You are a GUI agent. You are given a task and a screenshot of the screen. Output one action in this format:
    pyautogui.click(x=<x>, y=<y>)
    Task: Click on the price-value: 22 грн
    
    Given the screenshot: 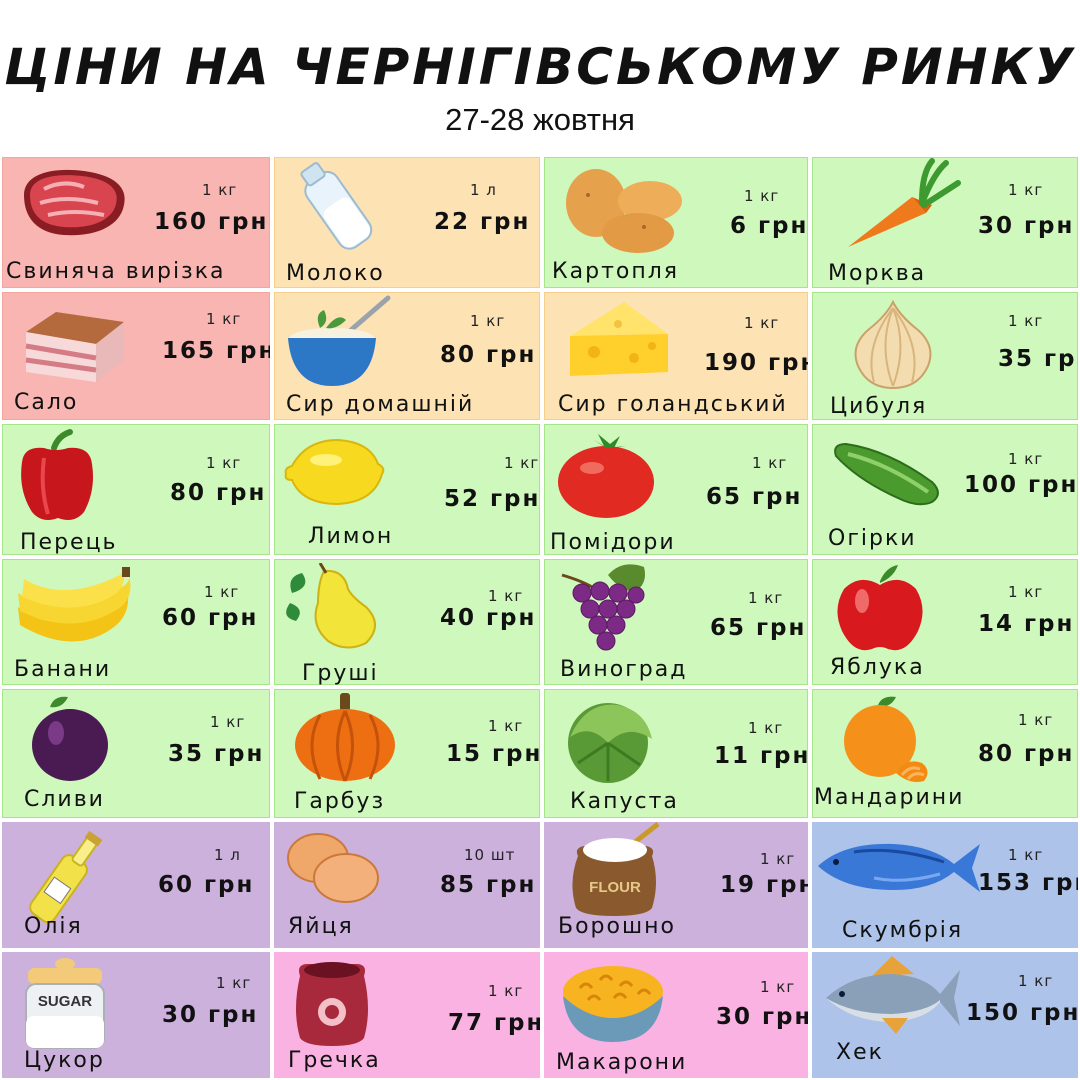 What is the action you would take?
    pyautogui.click(x=482, y=222)
    